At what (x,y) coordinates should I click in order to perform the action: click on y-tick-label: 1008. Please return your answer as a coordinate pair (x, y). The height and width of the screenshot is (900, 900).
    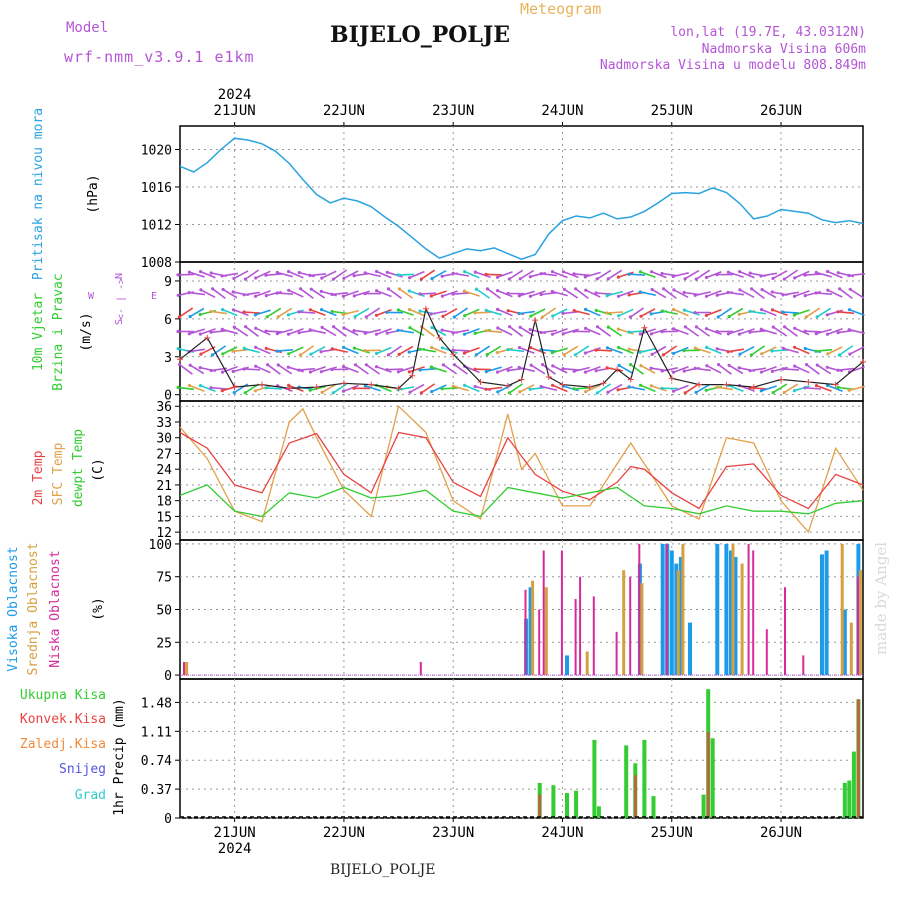
    Looking at the image, I should click on (156, 263).